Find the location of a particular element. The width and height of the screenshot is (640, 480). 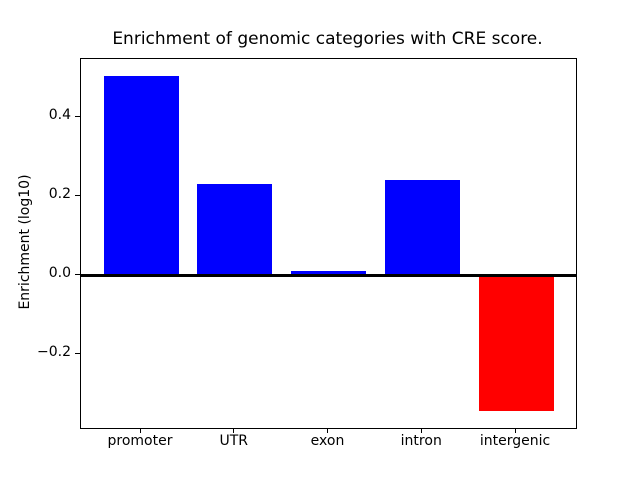

bar-intergenic is located at coordinates (516, 343).